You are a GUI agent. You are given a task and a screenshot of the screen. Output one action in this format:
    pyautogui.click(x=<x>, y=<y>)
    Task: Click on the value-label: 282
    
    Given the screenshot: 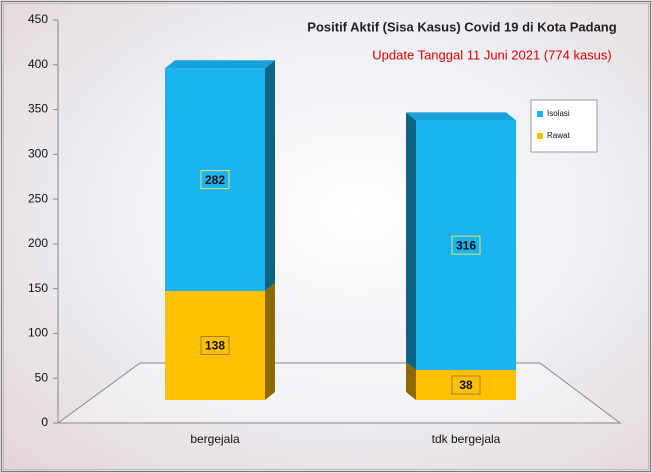 What is the action you would take?
    pyautogui.click(x=215, y=180)
    